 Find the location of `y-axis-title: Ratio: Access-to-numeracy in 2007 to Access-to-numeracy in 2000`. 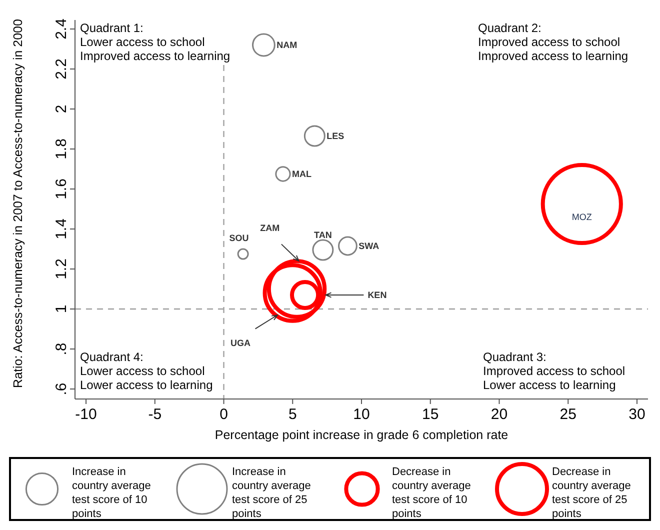

y-axis-title: Ratio: Access-to-numeracy in 2007 to Access-to-numeracy in 2000 is located at coordinates (18, 203).